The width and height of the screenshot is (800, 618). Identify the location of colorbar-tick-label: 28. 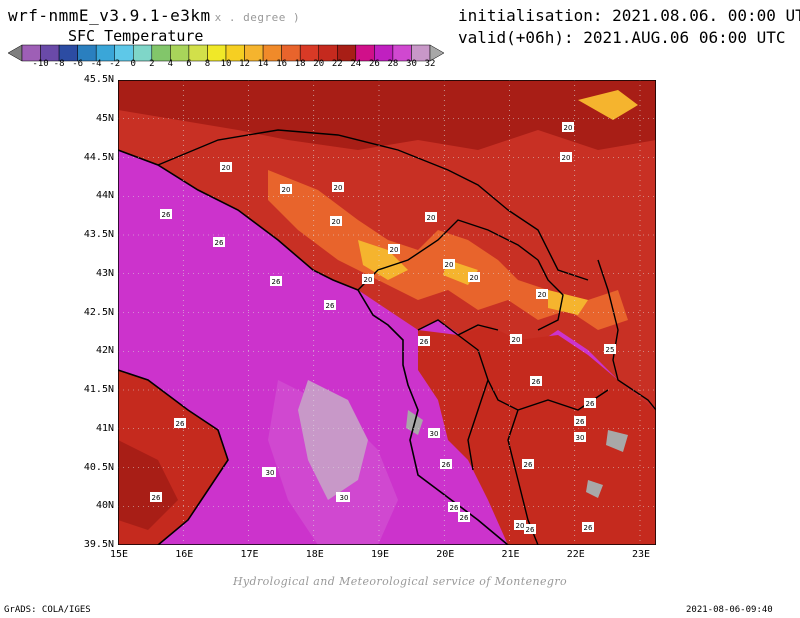
(393, 64).